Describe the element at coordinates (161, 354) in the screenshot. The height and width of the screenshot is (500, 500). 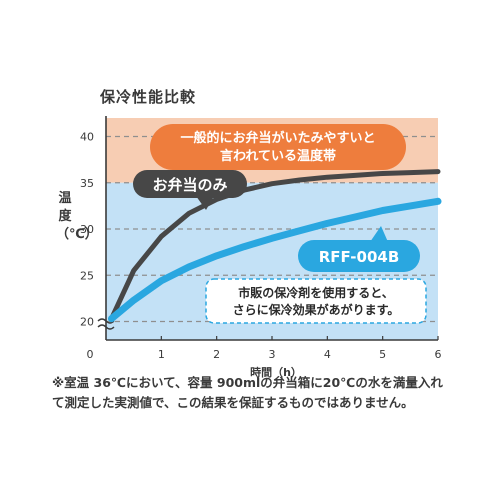
I see `x-tick-label: 1` at that location.